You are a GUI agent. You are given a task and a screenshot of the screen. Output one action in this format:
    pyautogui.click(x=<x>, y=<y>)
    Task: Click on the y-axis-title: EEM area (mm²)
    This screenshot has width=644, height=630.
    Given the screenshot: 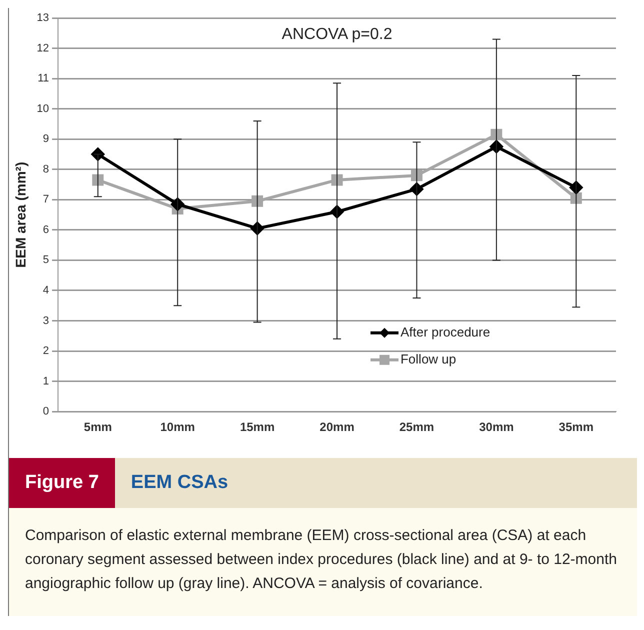 What is the action you would take?
    pyautogui.click(x=20, y=215)
    